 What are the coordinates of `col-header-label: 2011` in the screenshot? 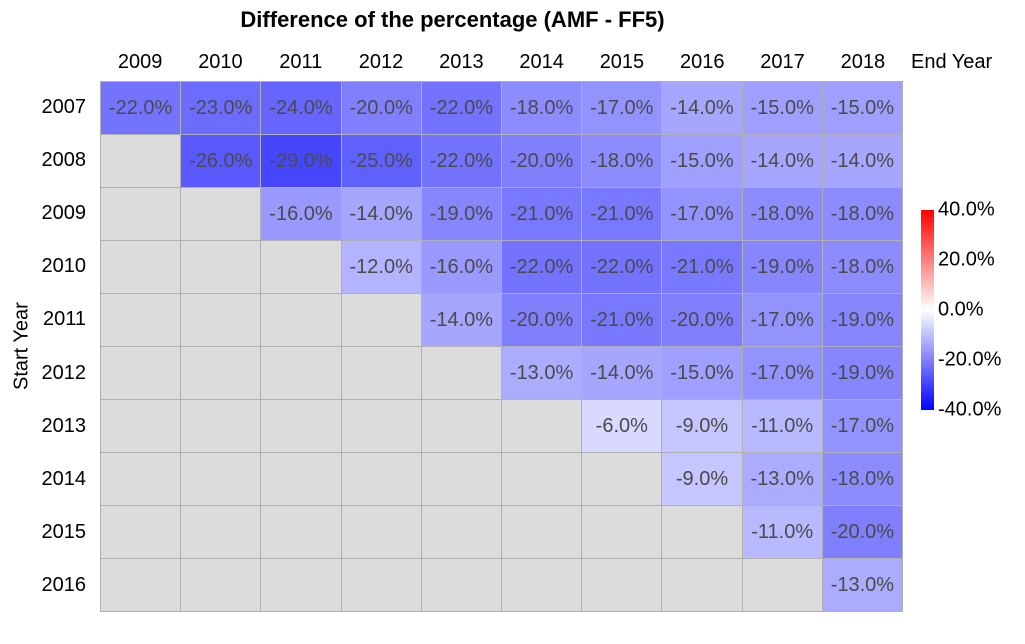 It's located at (301, 61).